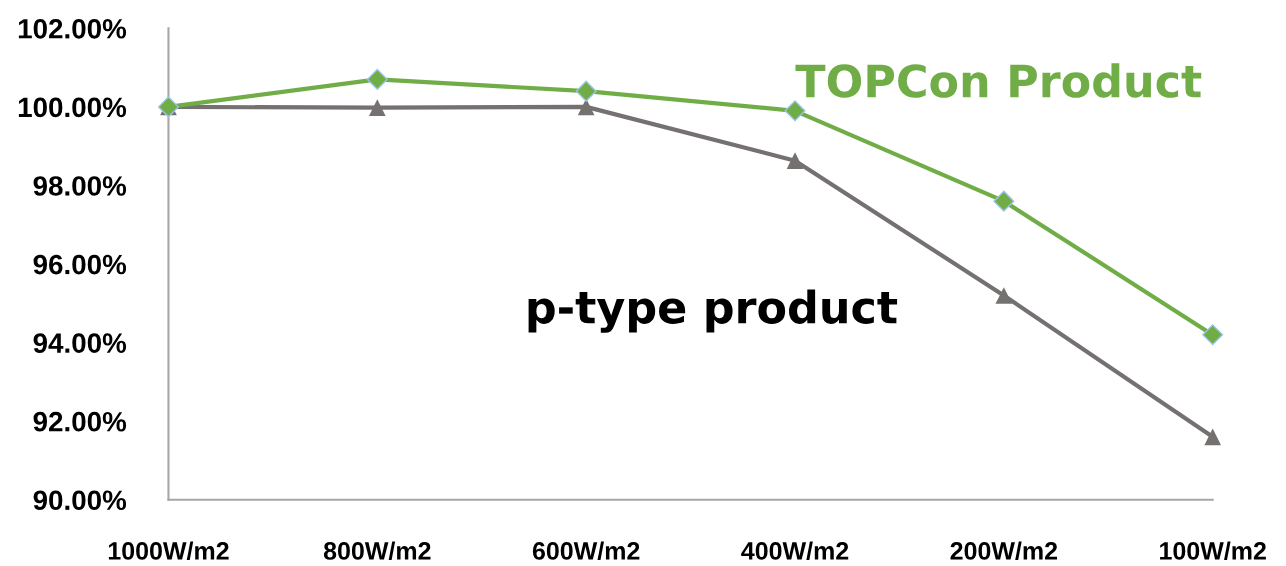 This screenshot has height=566, width=1286. I want to click on x-tick-label: 600W/m2, so click(586, 551).